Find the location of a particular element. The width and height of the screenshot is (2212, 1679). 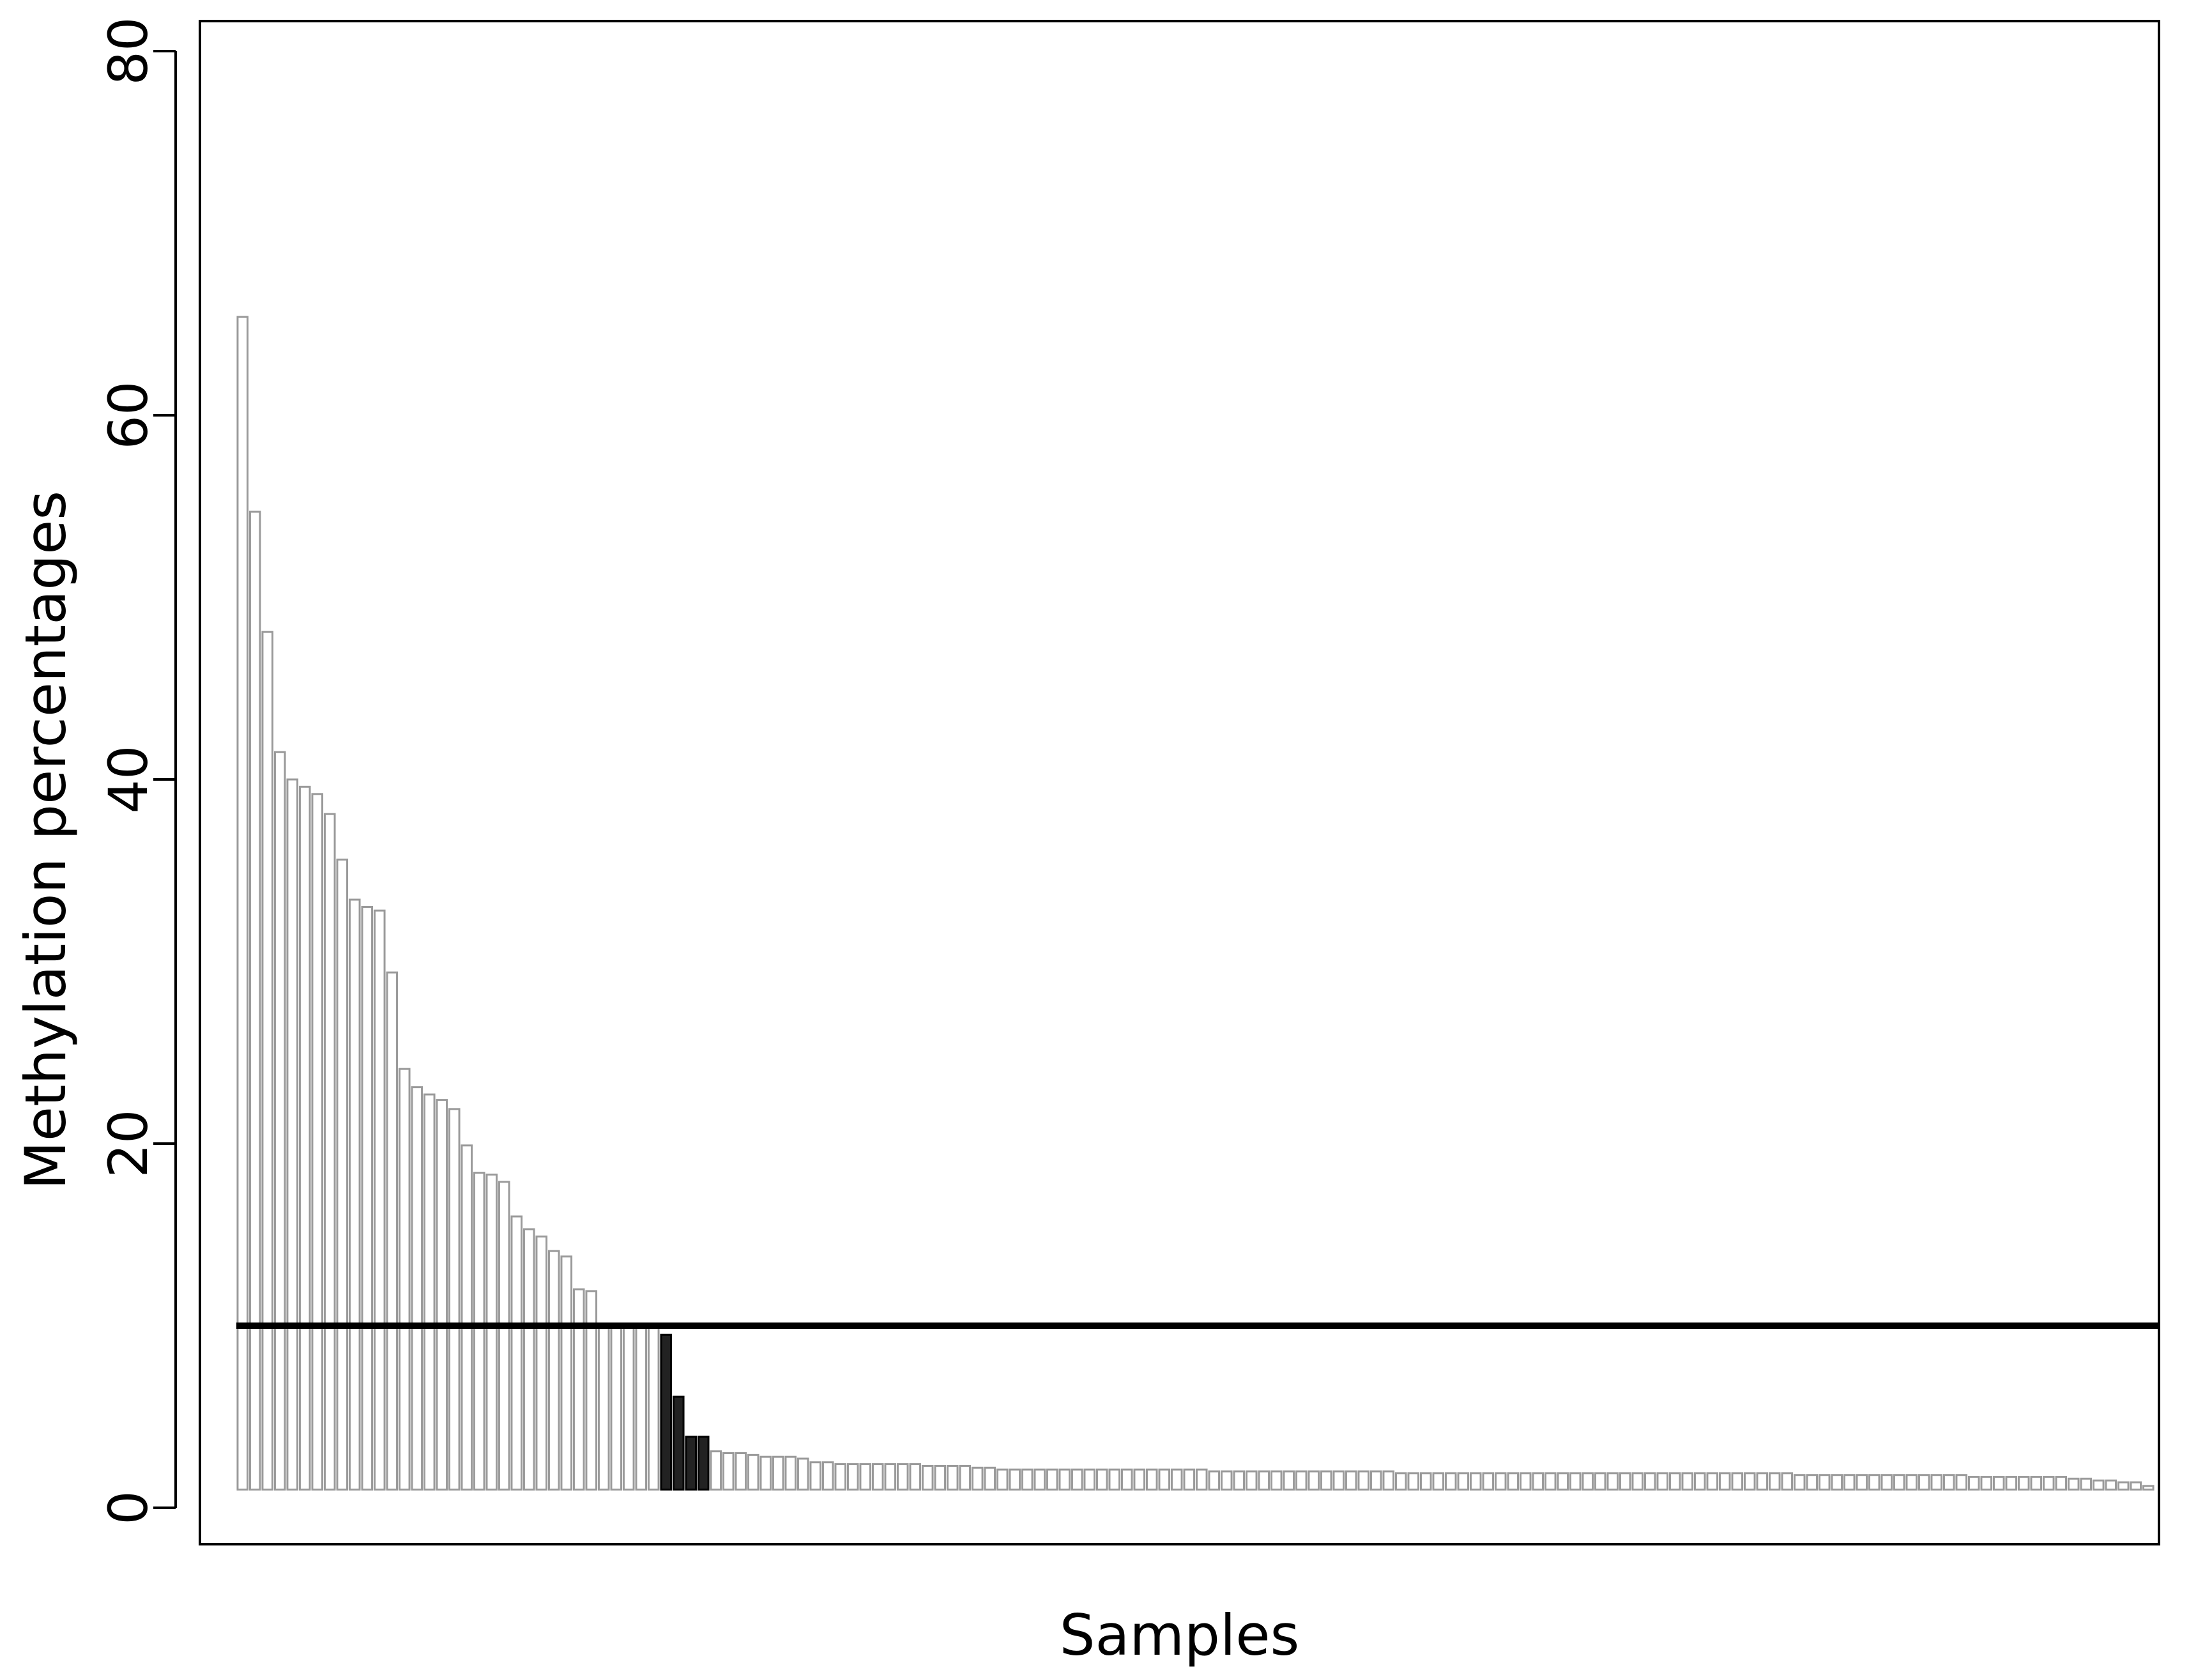

y-tick-label: 60 is located at coordinates (128, 415).